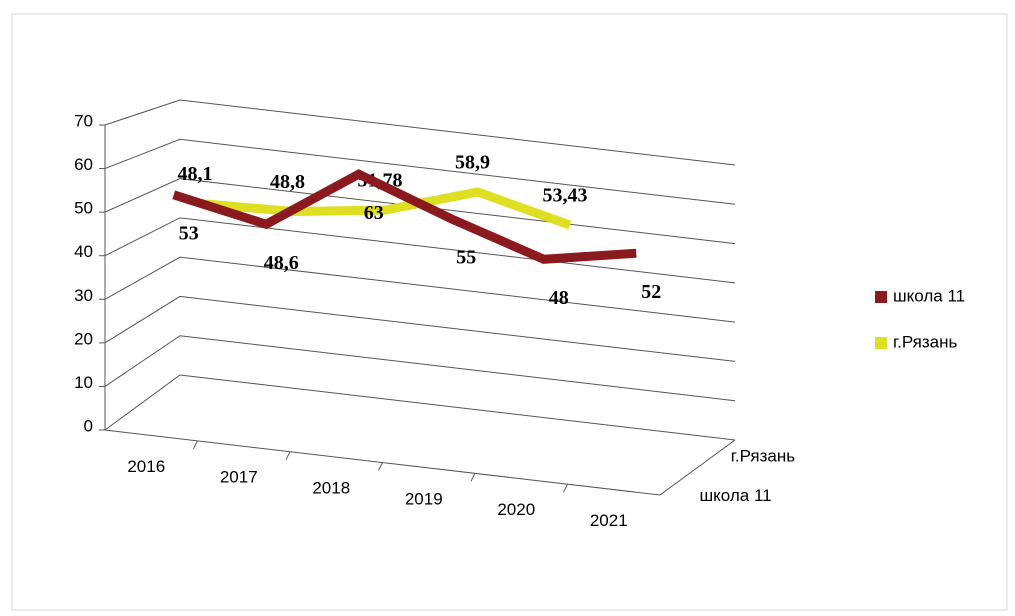 The height and width of the screenshot is (616, 1015). I want to click on depth-label: школа 11, so click(736, 495).